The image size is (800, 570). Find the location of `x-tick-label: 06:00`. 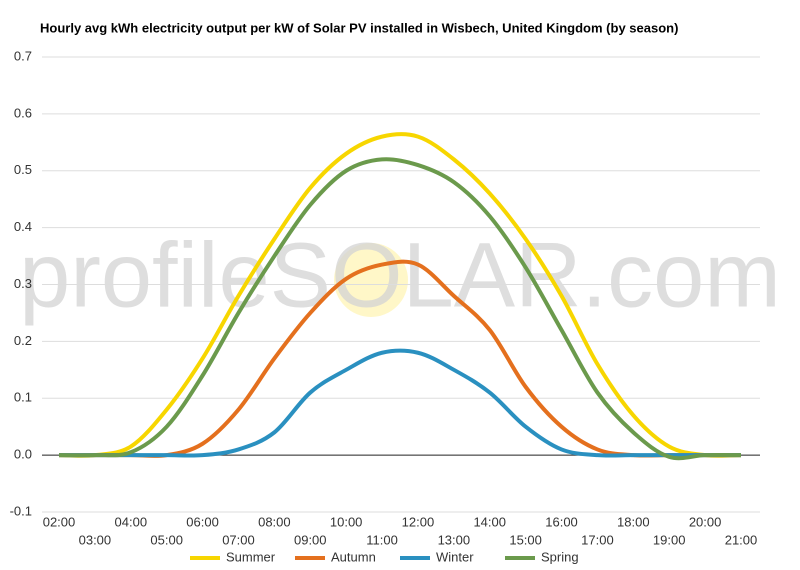

x-tick-label: 06:00 is located at coordinates (202, 521).